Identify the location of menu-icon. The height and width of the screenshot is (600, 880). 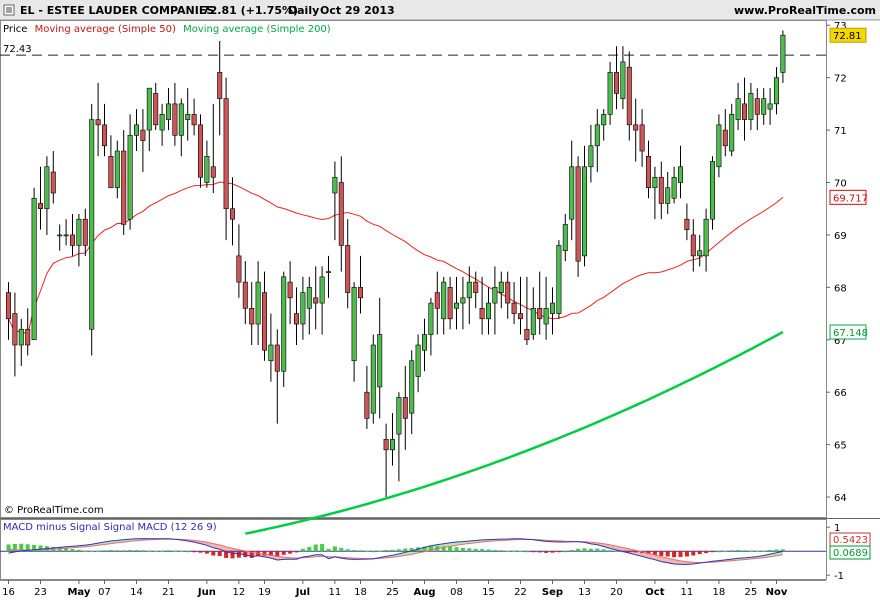
(9, 10).